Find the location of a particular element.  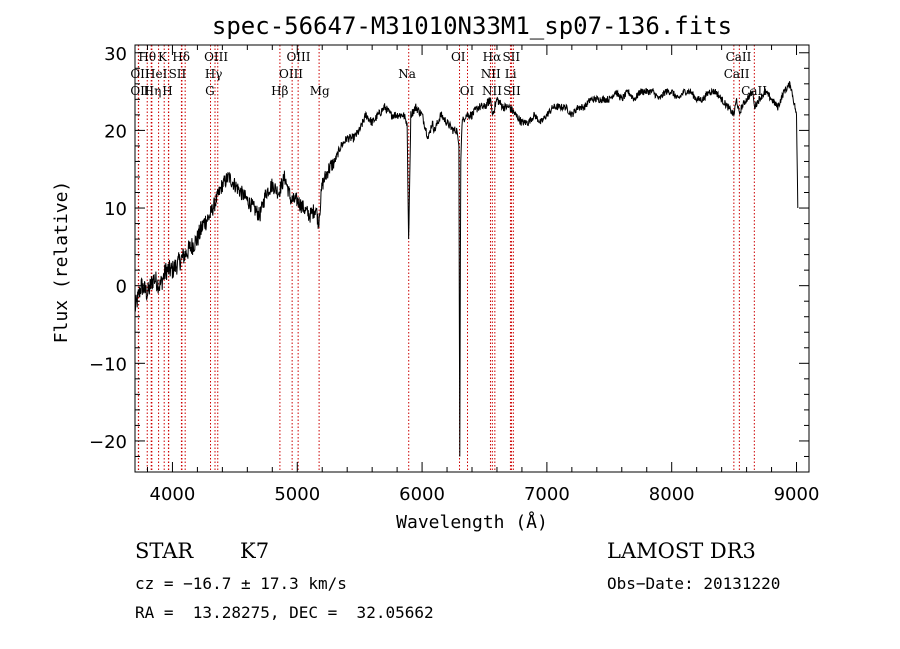

line-label: K is located at coordinates (163, 57).